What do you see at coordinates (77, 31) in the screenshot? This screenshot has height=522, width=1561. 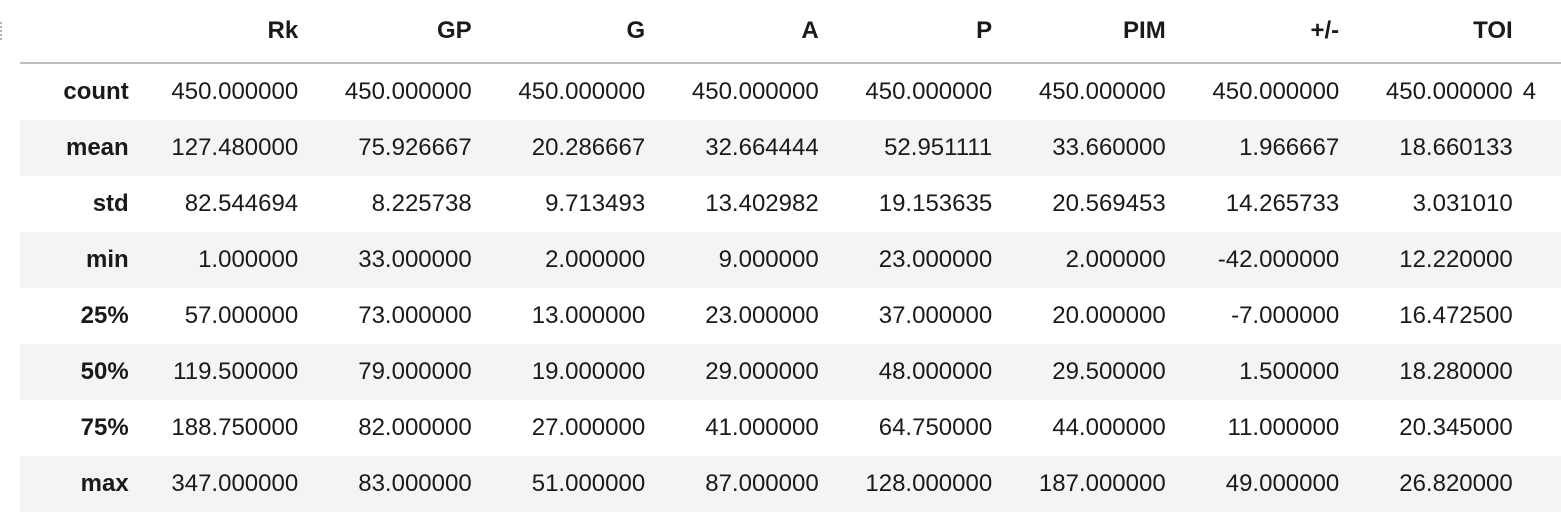 I see `index-corner` at bounding box center [77, 31].